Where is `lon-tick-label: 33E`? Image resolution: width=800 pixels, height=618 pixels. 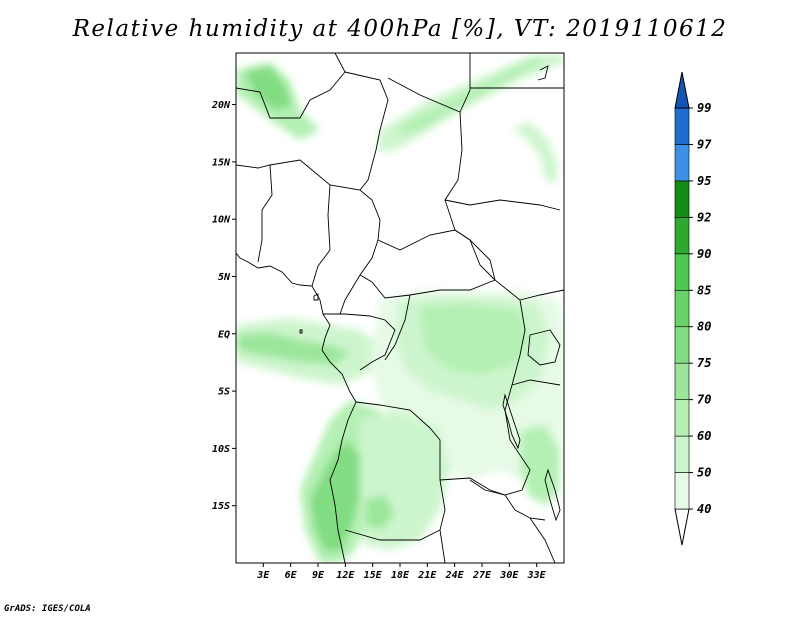 lon-tick-label: 33E is located at coordinates (537, 575).